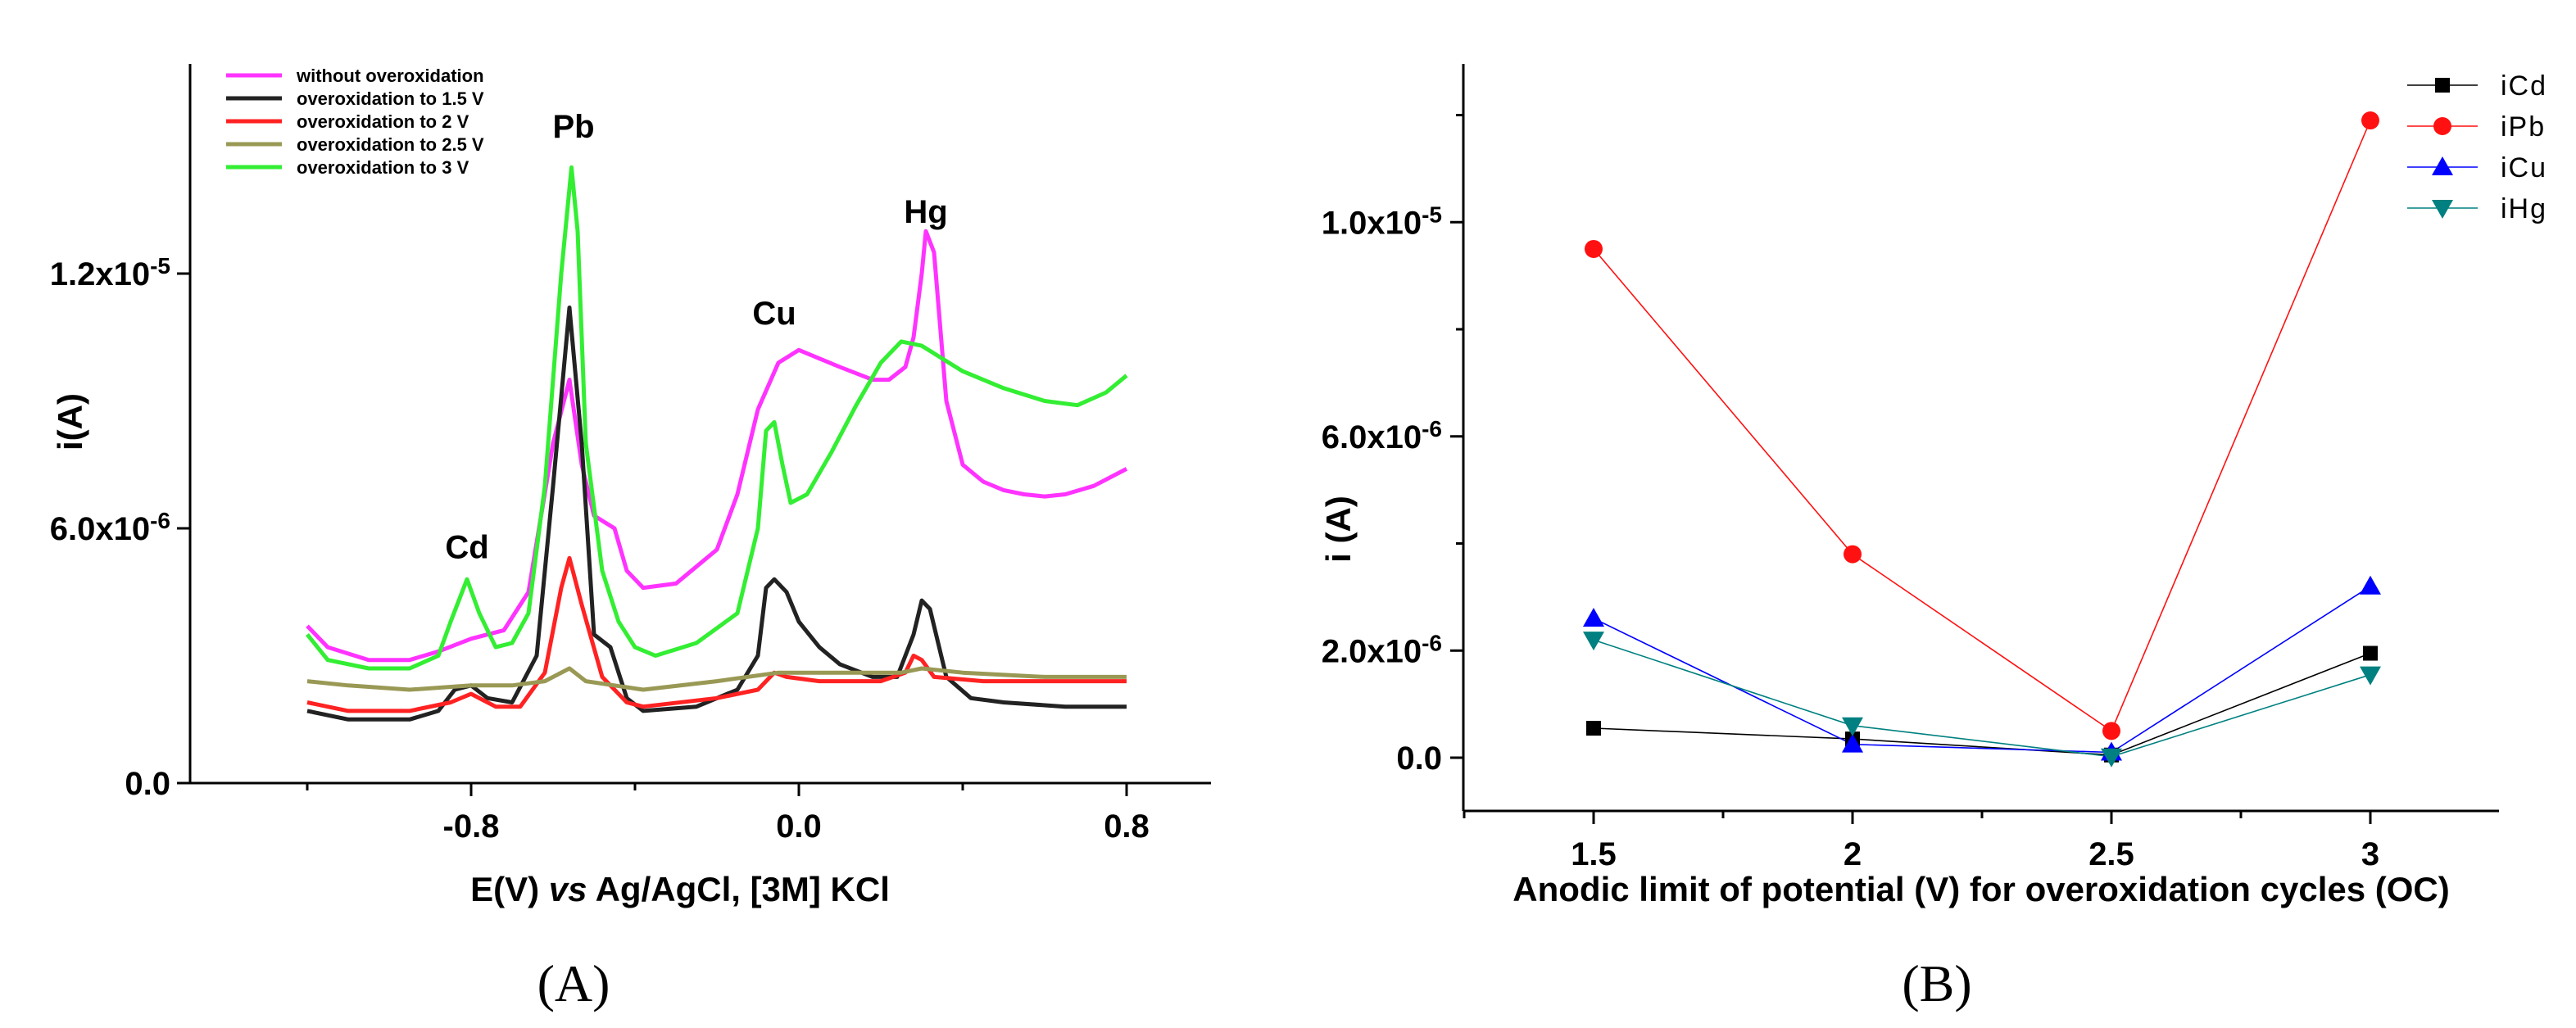 This screenshot has width=2576, height=1028. Describe the element at coordinates (774, 314) in the screenshot. I see `chart-a-peak-label: Cu` at that location.